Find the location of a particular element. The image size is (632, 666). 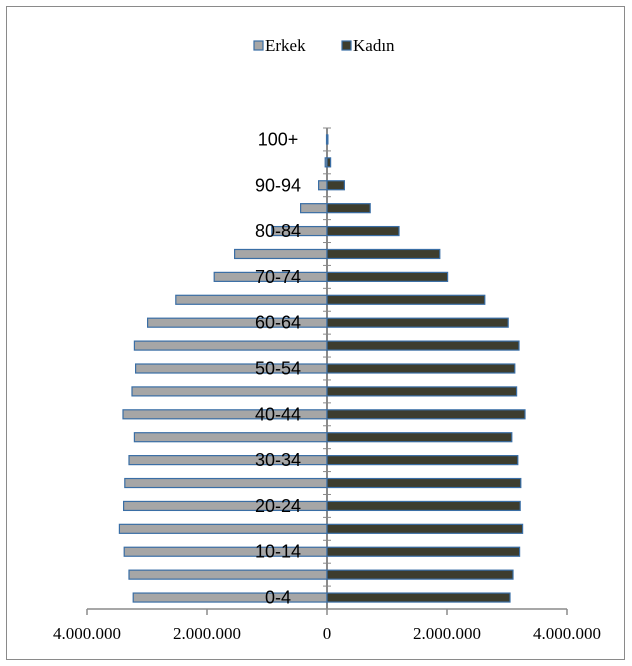

y-tick-label: 20-24 is located at coordinates (278, 506).